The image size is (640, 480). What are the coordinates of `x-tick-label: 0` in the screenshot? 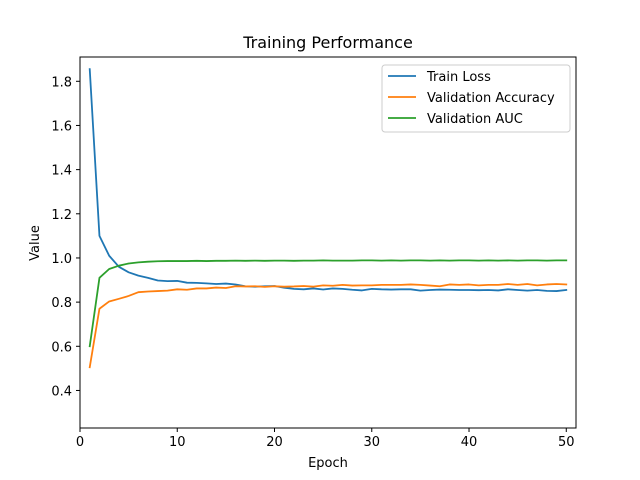 It's located at (80, 442).